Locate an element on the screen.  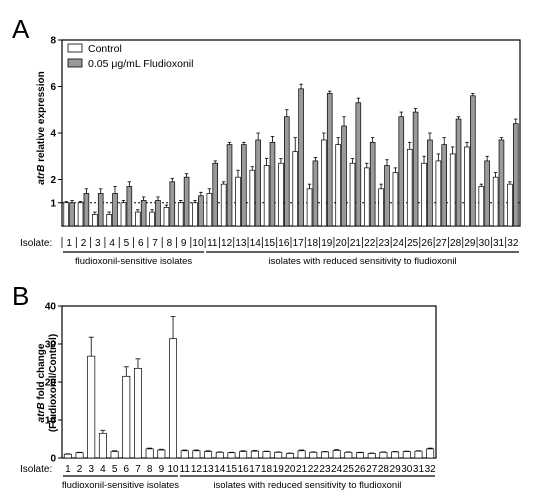
x-tick-label: 31 is located at coordinates (419, 469).